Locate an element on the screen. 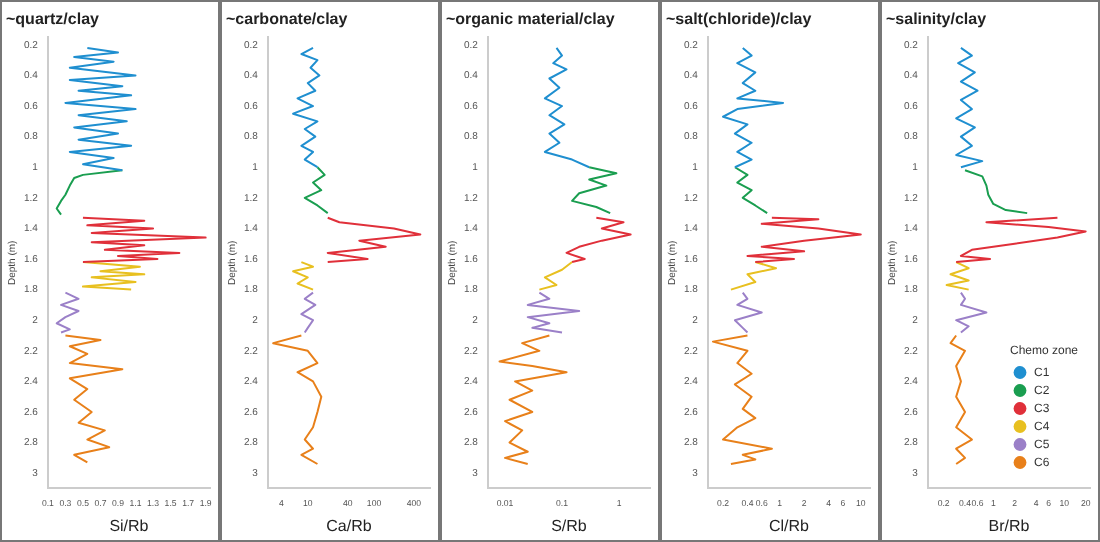  x-axis-title: Si/Rb is located at coordinates (129, 525).